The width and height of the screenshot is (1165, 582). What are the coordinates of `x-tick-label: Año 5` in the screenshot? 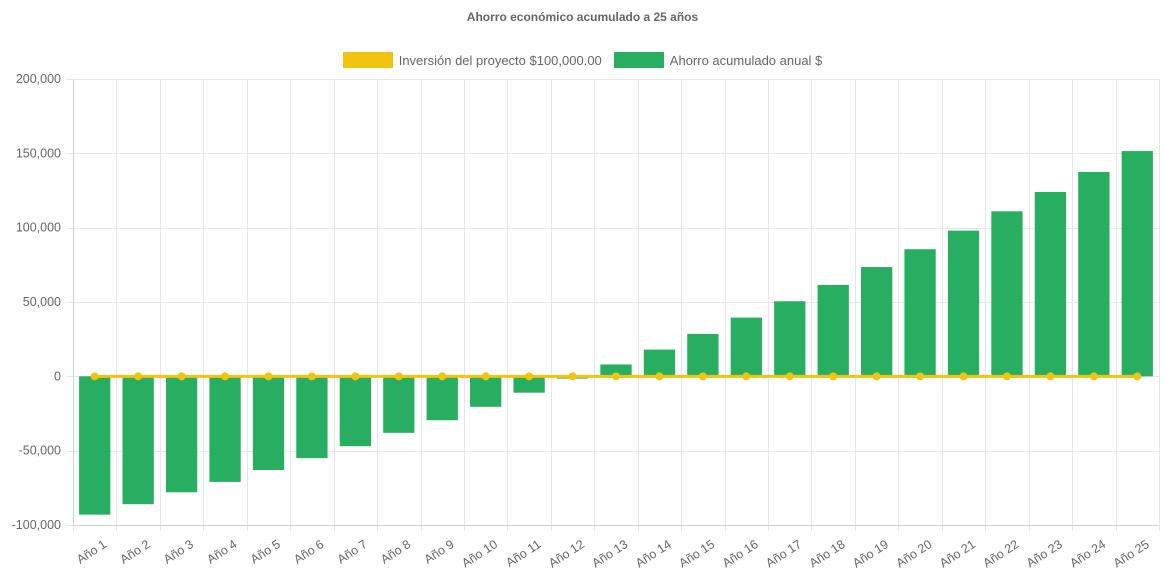 It's located at (265, 552).